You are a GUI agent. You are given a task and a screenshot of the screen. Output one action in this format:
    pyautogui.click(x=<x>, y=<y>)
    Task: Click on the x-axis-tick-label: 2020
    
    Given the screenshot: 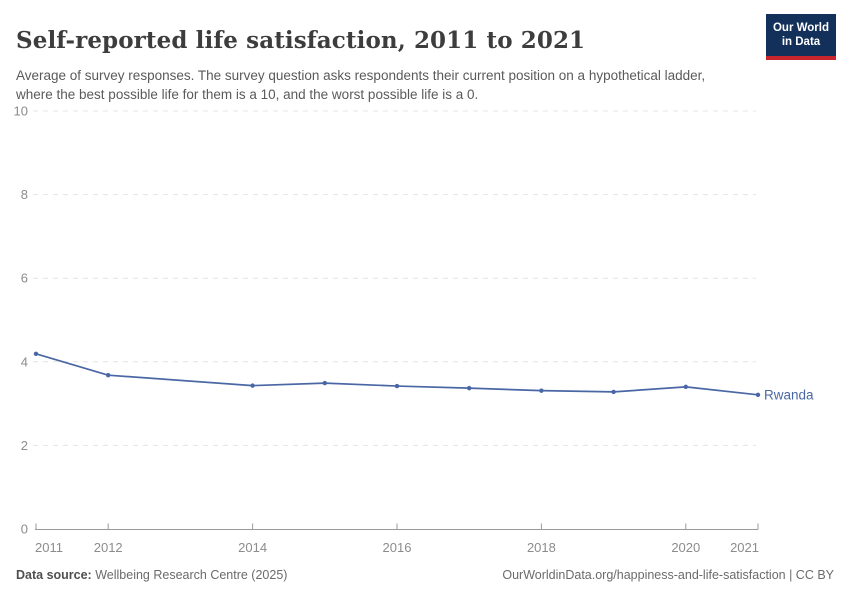 What is the action you would take?
    pyautogui.click(x=685, y=547)
    